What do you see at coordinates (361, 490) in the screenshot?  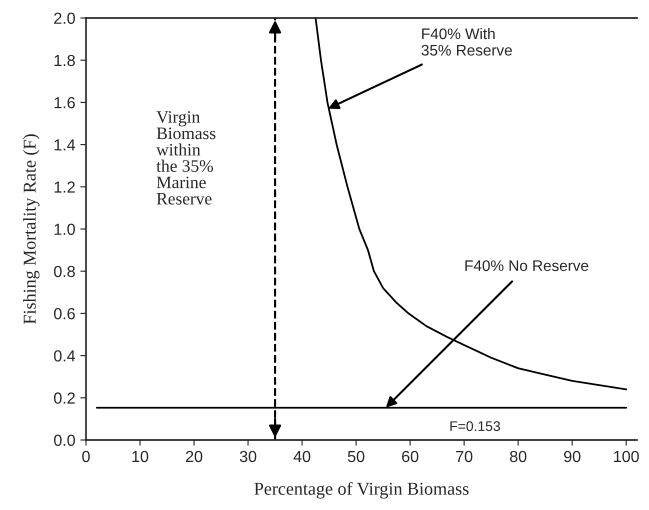 I see `x-axis-title: Percentage of Virgin Biomass` at bounding box center [361, 490].